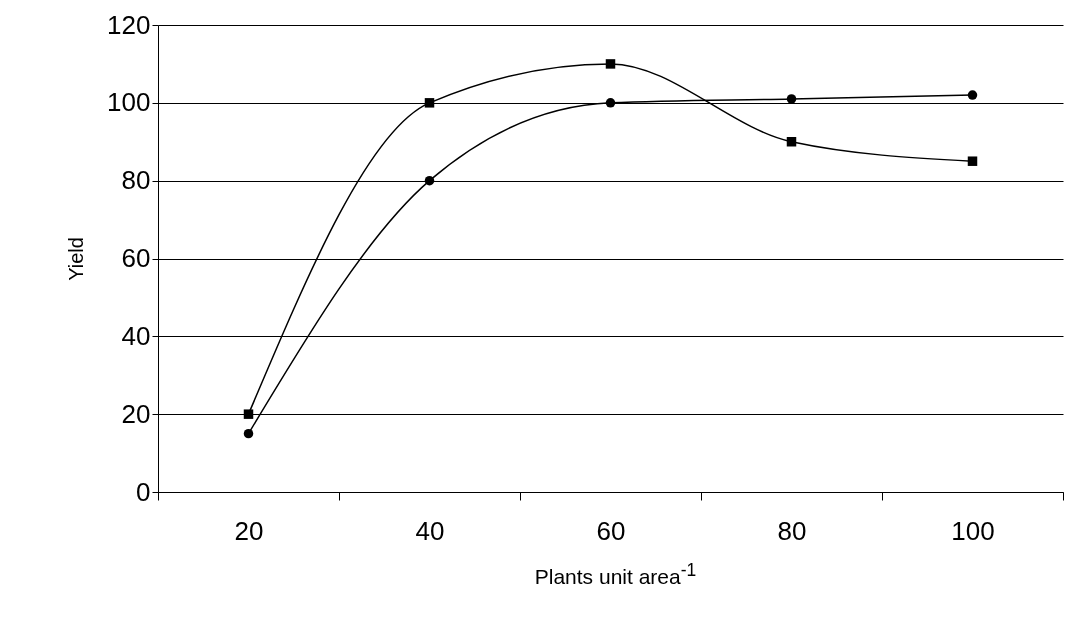  What do you see at coordinates (136, 335) in the screenshot?
I see `y-tick-label: 40` at bounding box center [136, 335].